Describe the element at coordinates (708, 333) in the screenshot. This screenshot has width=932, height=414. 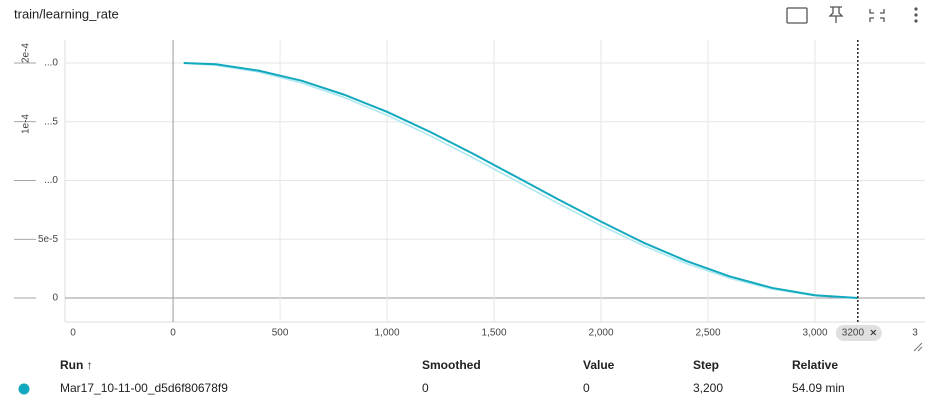
I see `x-tick-label: 2,500` at that location.